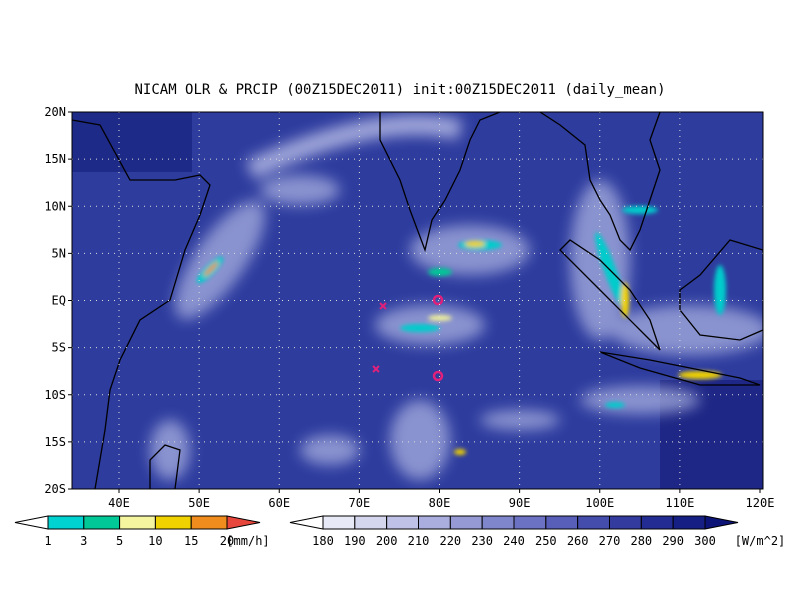  Describe the element at coordinates (360, 503) in the screenshot. I see `lon-label: 70E` at that location.